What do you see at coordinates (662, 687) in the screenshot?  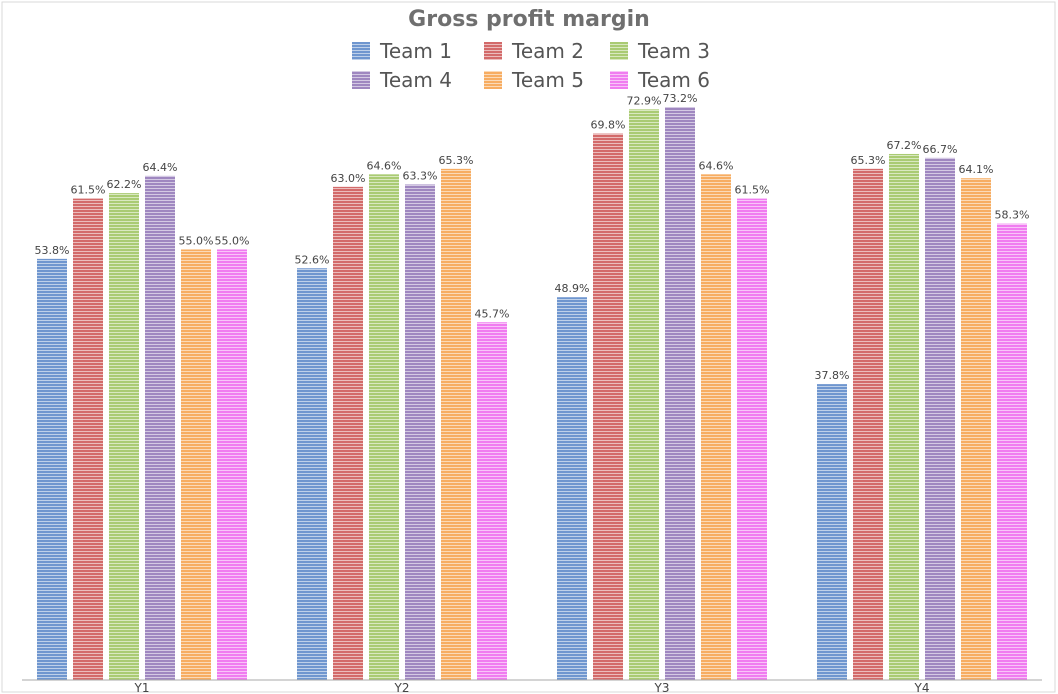 I see `x-tick-label-y3: Y3` at bounding box center [662, 687].